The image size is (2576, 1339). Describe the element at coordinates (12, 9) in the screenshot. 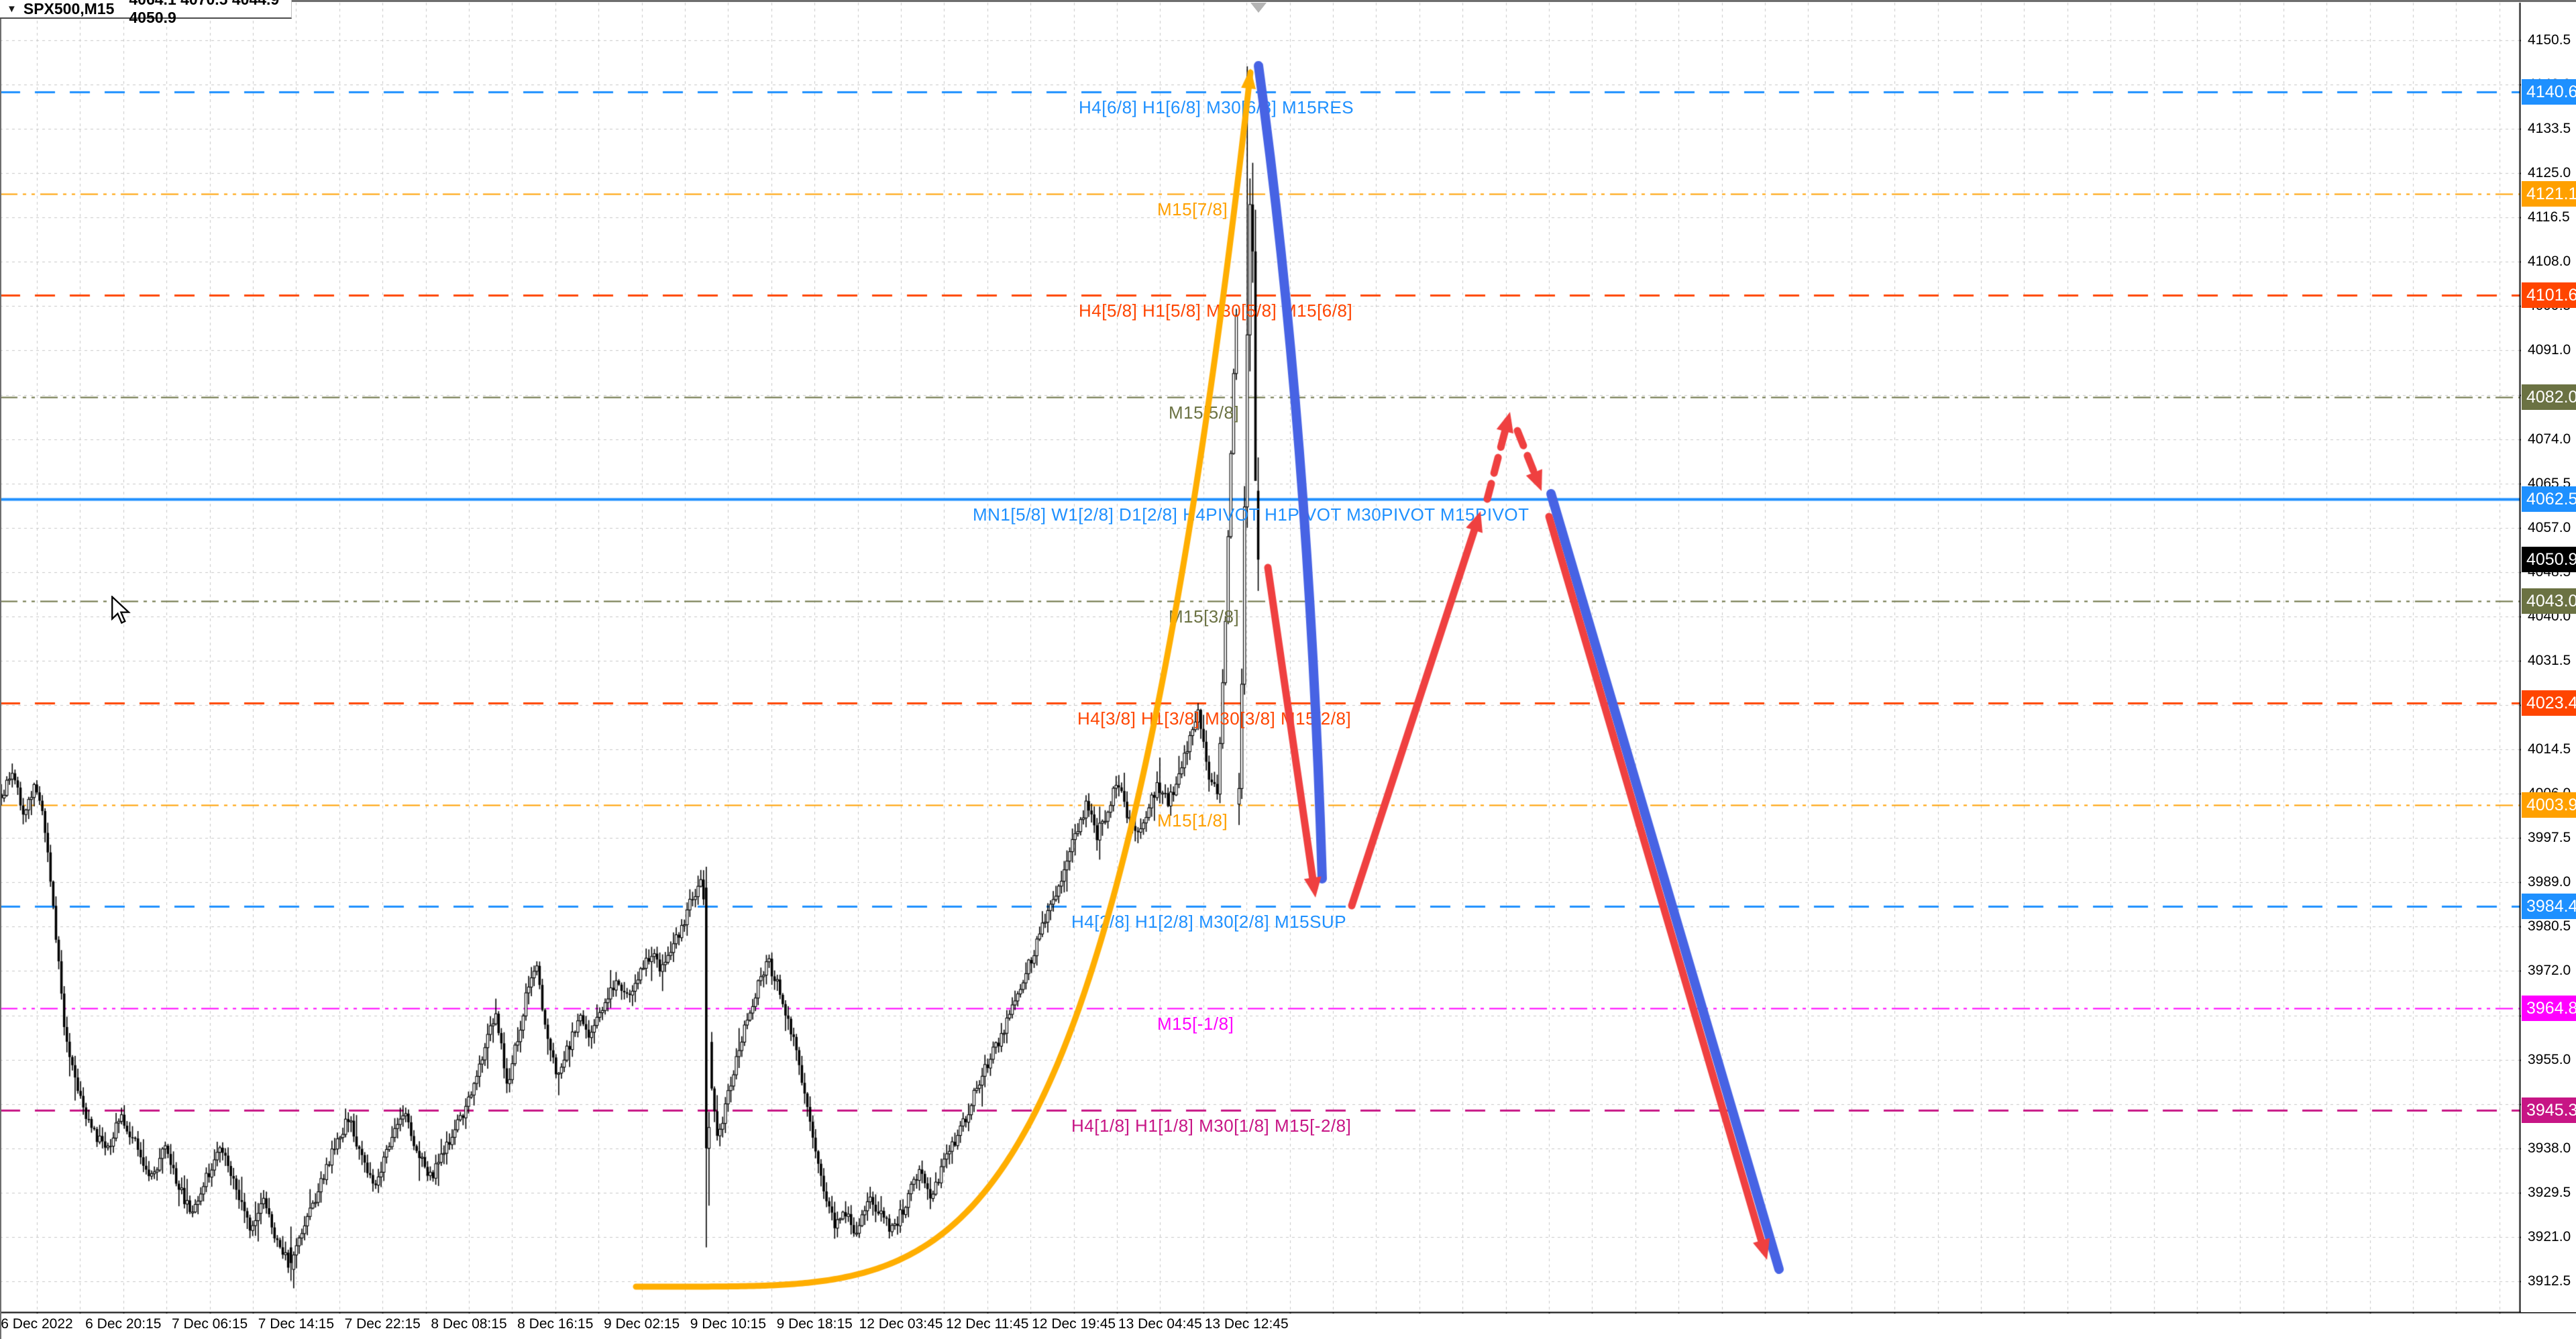

I see `symbol-dropdown-icon: ▼` at that location.